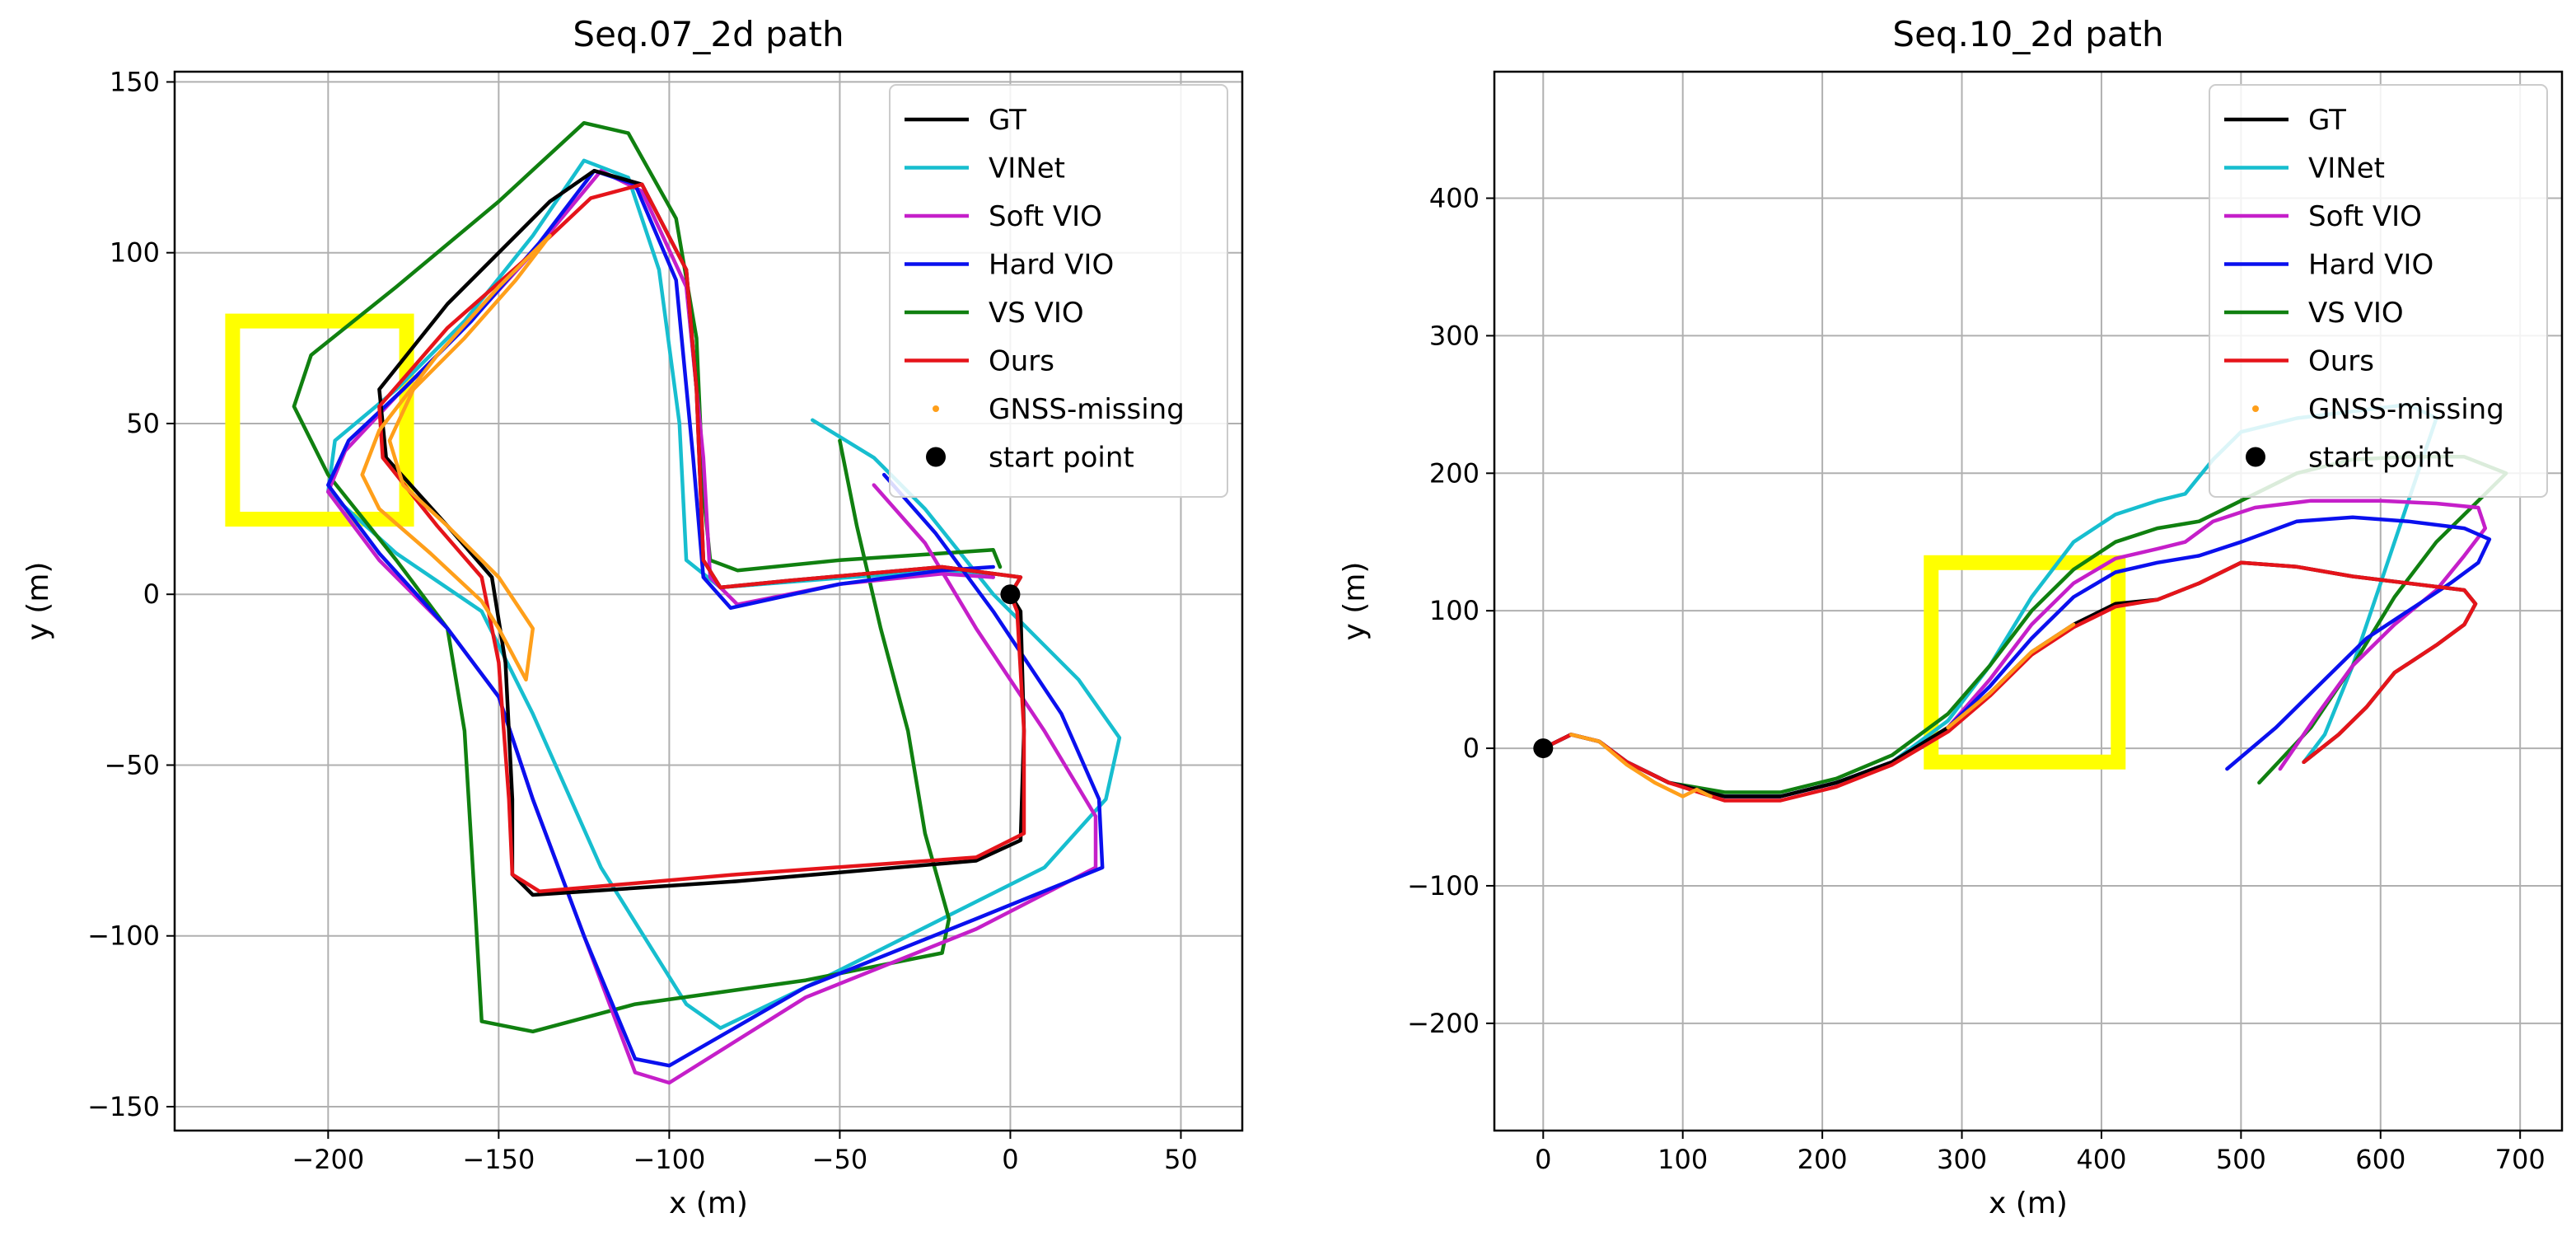  What do you see at coordinates (1682, 1159) in the screenshot?
I see `x-tick-label: 100` at bounding box center [1682, 1159].